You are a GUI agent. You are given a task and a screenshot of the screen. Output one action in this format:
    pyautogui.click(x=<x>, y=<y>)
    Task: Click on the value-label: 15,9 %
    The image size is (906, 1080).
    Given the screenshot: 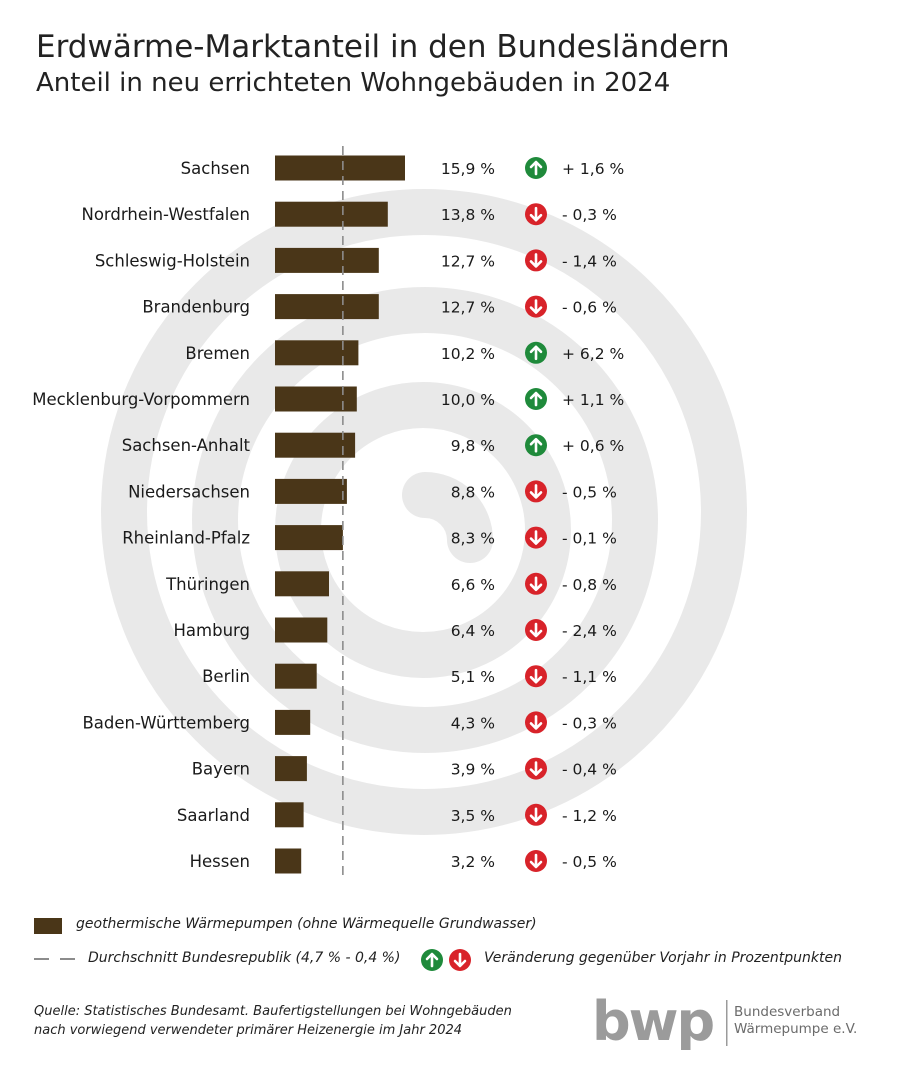 What is the action you would take?
    pyautogui.click(x=468, y=169)
    